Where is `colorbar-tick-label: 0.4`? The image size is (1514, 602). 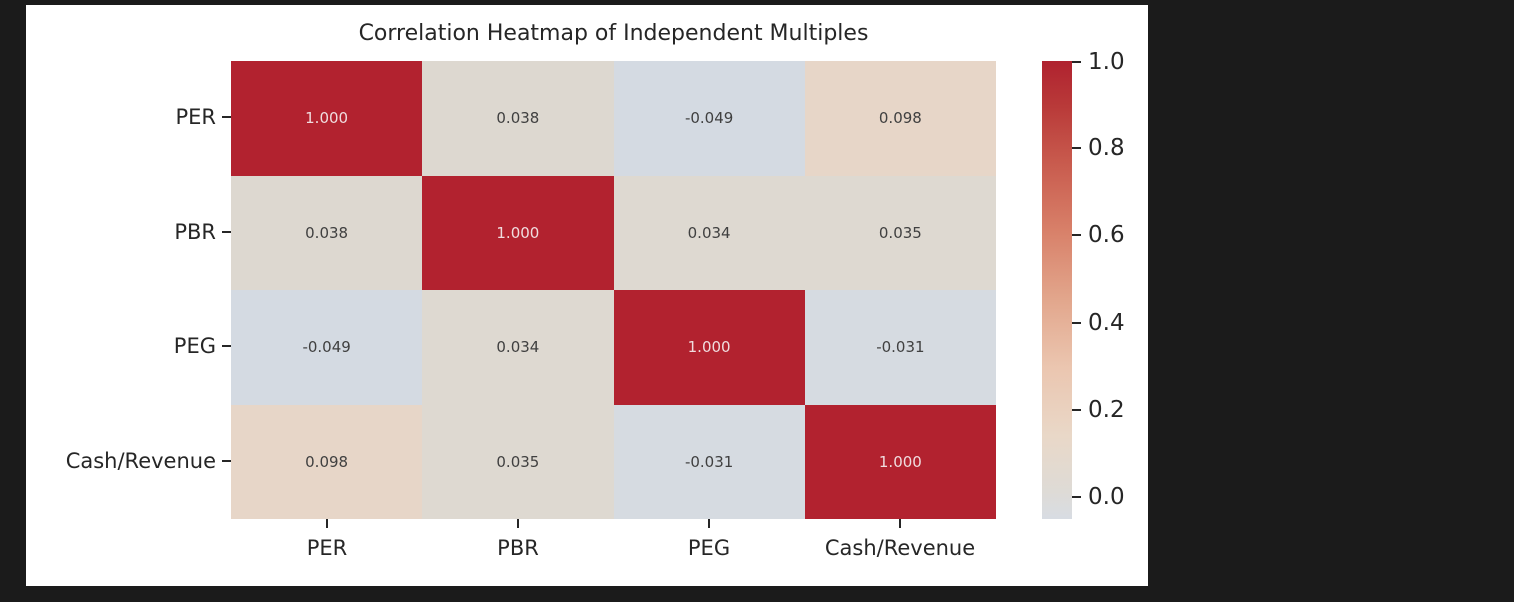
colorbar-tick-label: 0.4 is located at coordinates (1106, 323).